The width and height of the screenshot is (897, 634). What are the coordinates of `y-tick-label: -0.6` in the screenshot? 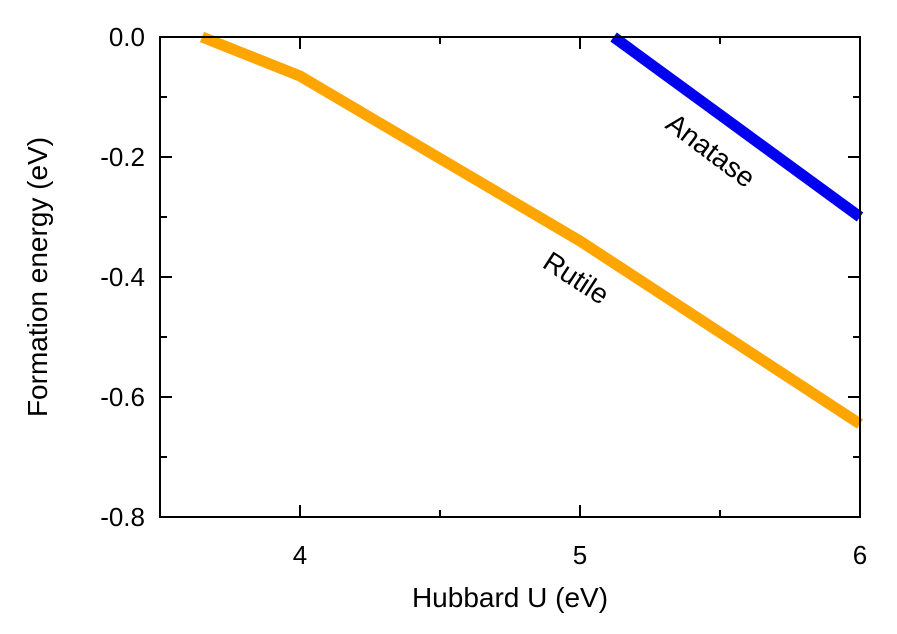 It's located at (122, 397).